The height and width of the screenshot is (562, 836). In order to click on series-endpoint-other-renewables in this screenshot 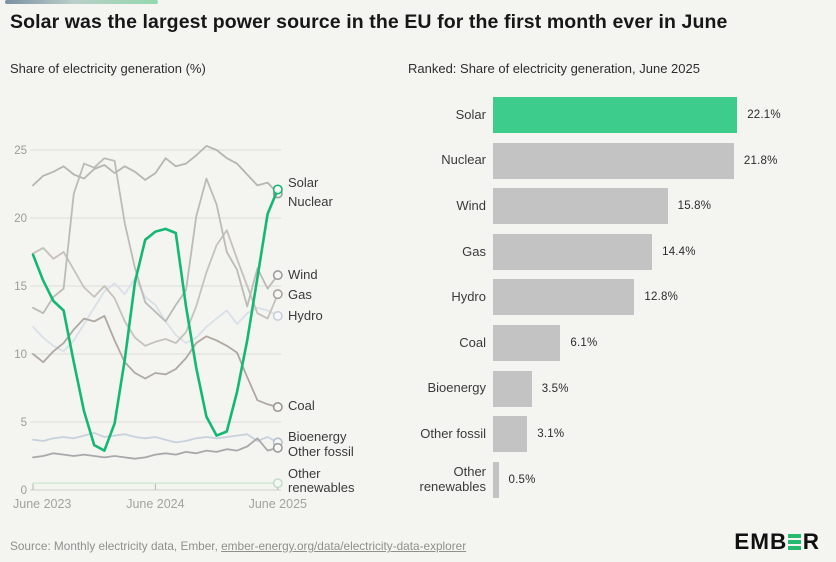, I will do `click(277, 483)`.